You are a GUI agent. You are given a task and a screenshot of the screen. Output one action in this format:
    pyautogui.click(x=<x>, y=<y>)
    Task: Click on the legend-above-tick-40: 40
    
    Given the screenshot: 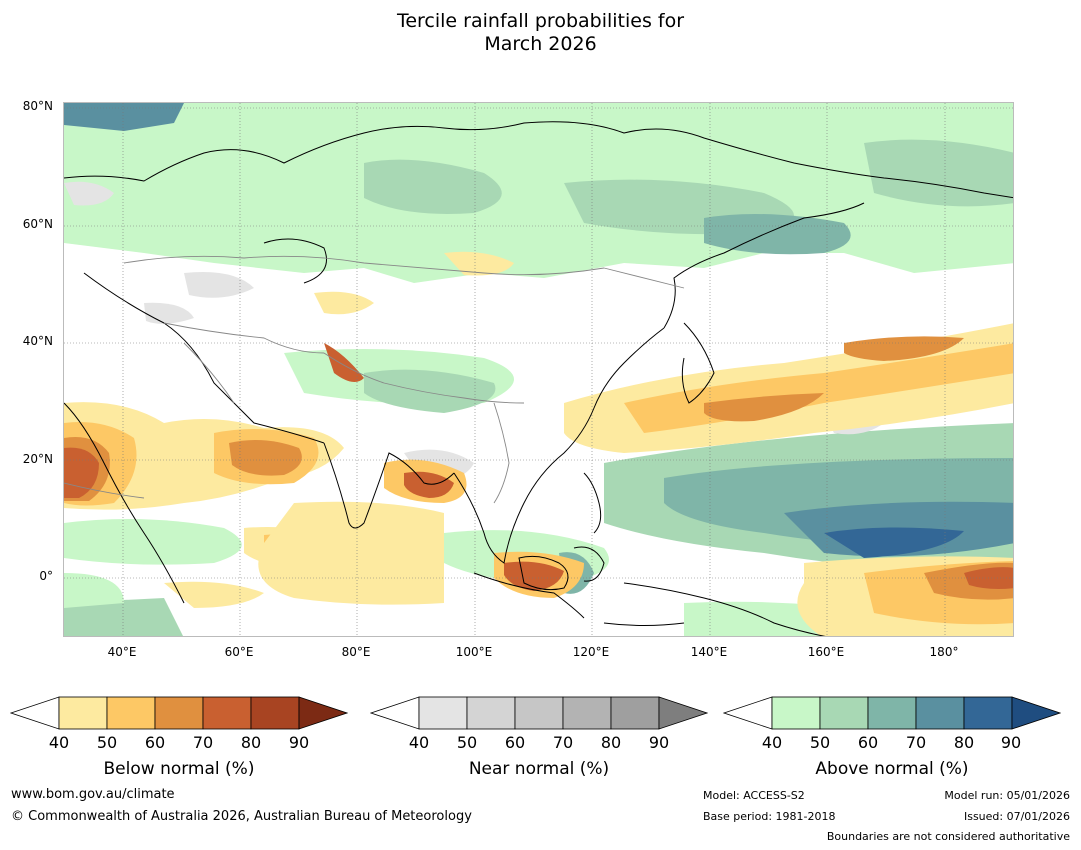 What is the action you would take?
    pyautogui.click(x=772, y=742)
    